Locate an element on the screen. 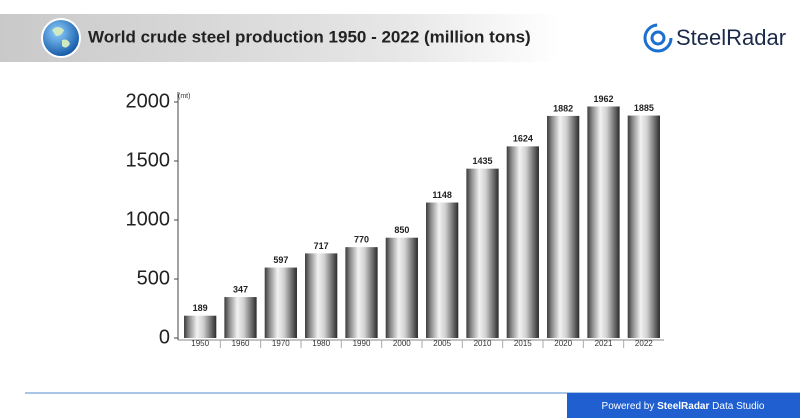 The image size is (800, 418). value-label: 717 is located at coordinates (321, 246).